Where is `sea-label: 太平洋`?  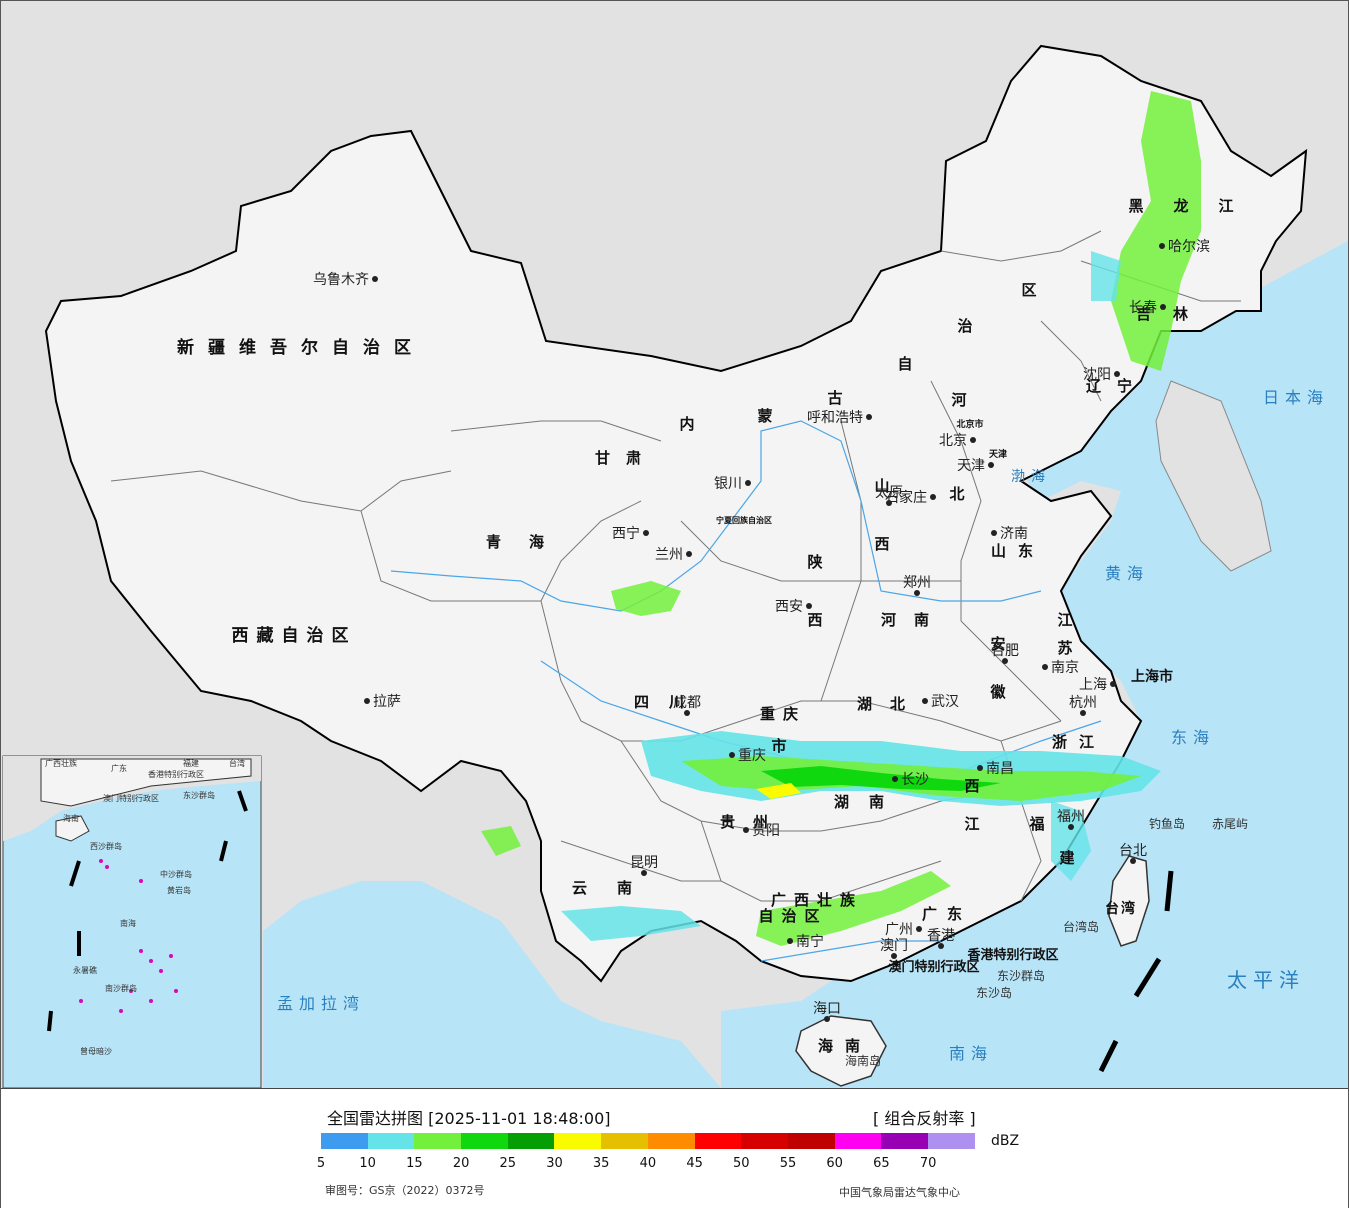
sea-label: 太平洋 is located at coordinates (1266, 980).